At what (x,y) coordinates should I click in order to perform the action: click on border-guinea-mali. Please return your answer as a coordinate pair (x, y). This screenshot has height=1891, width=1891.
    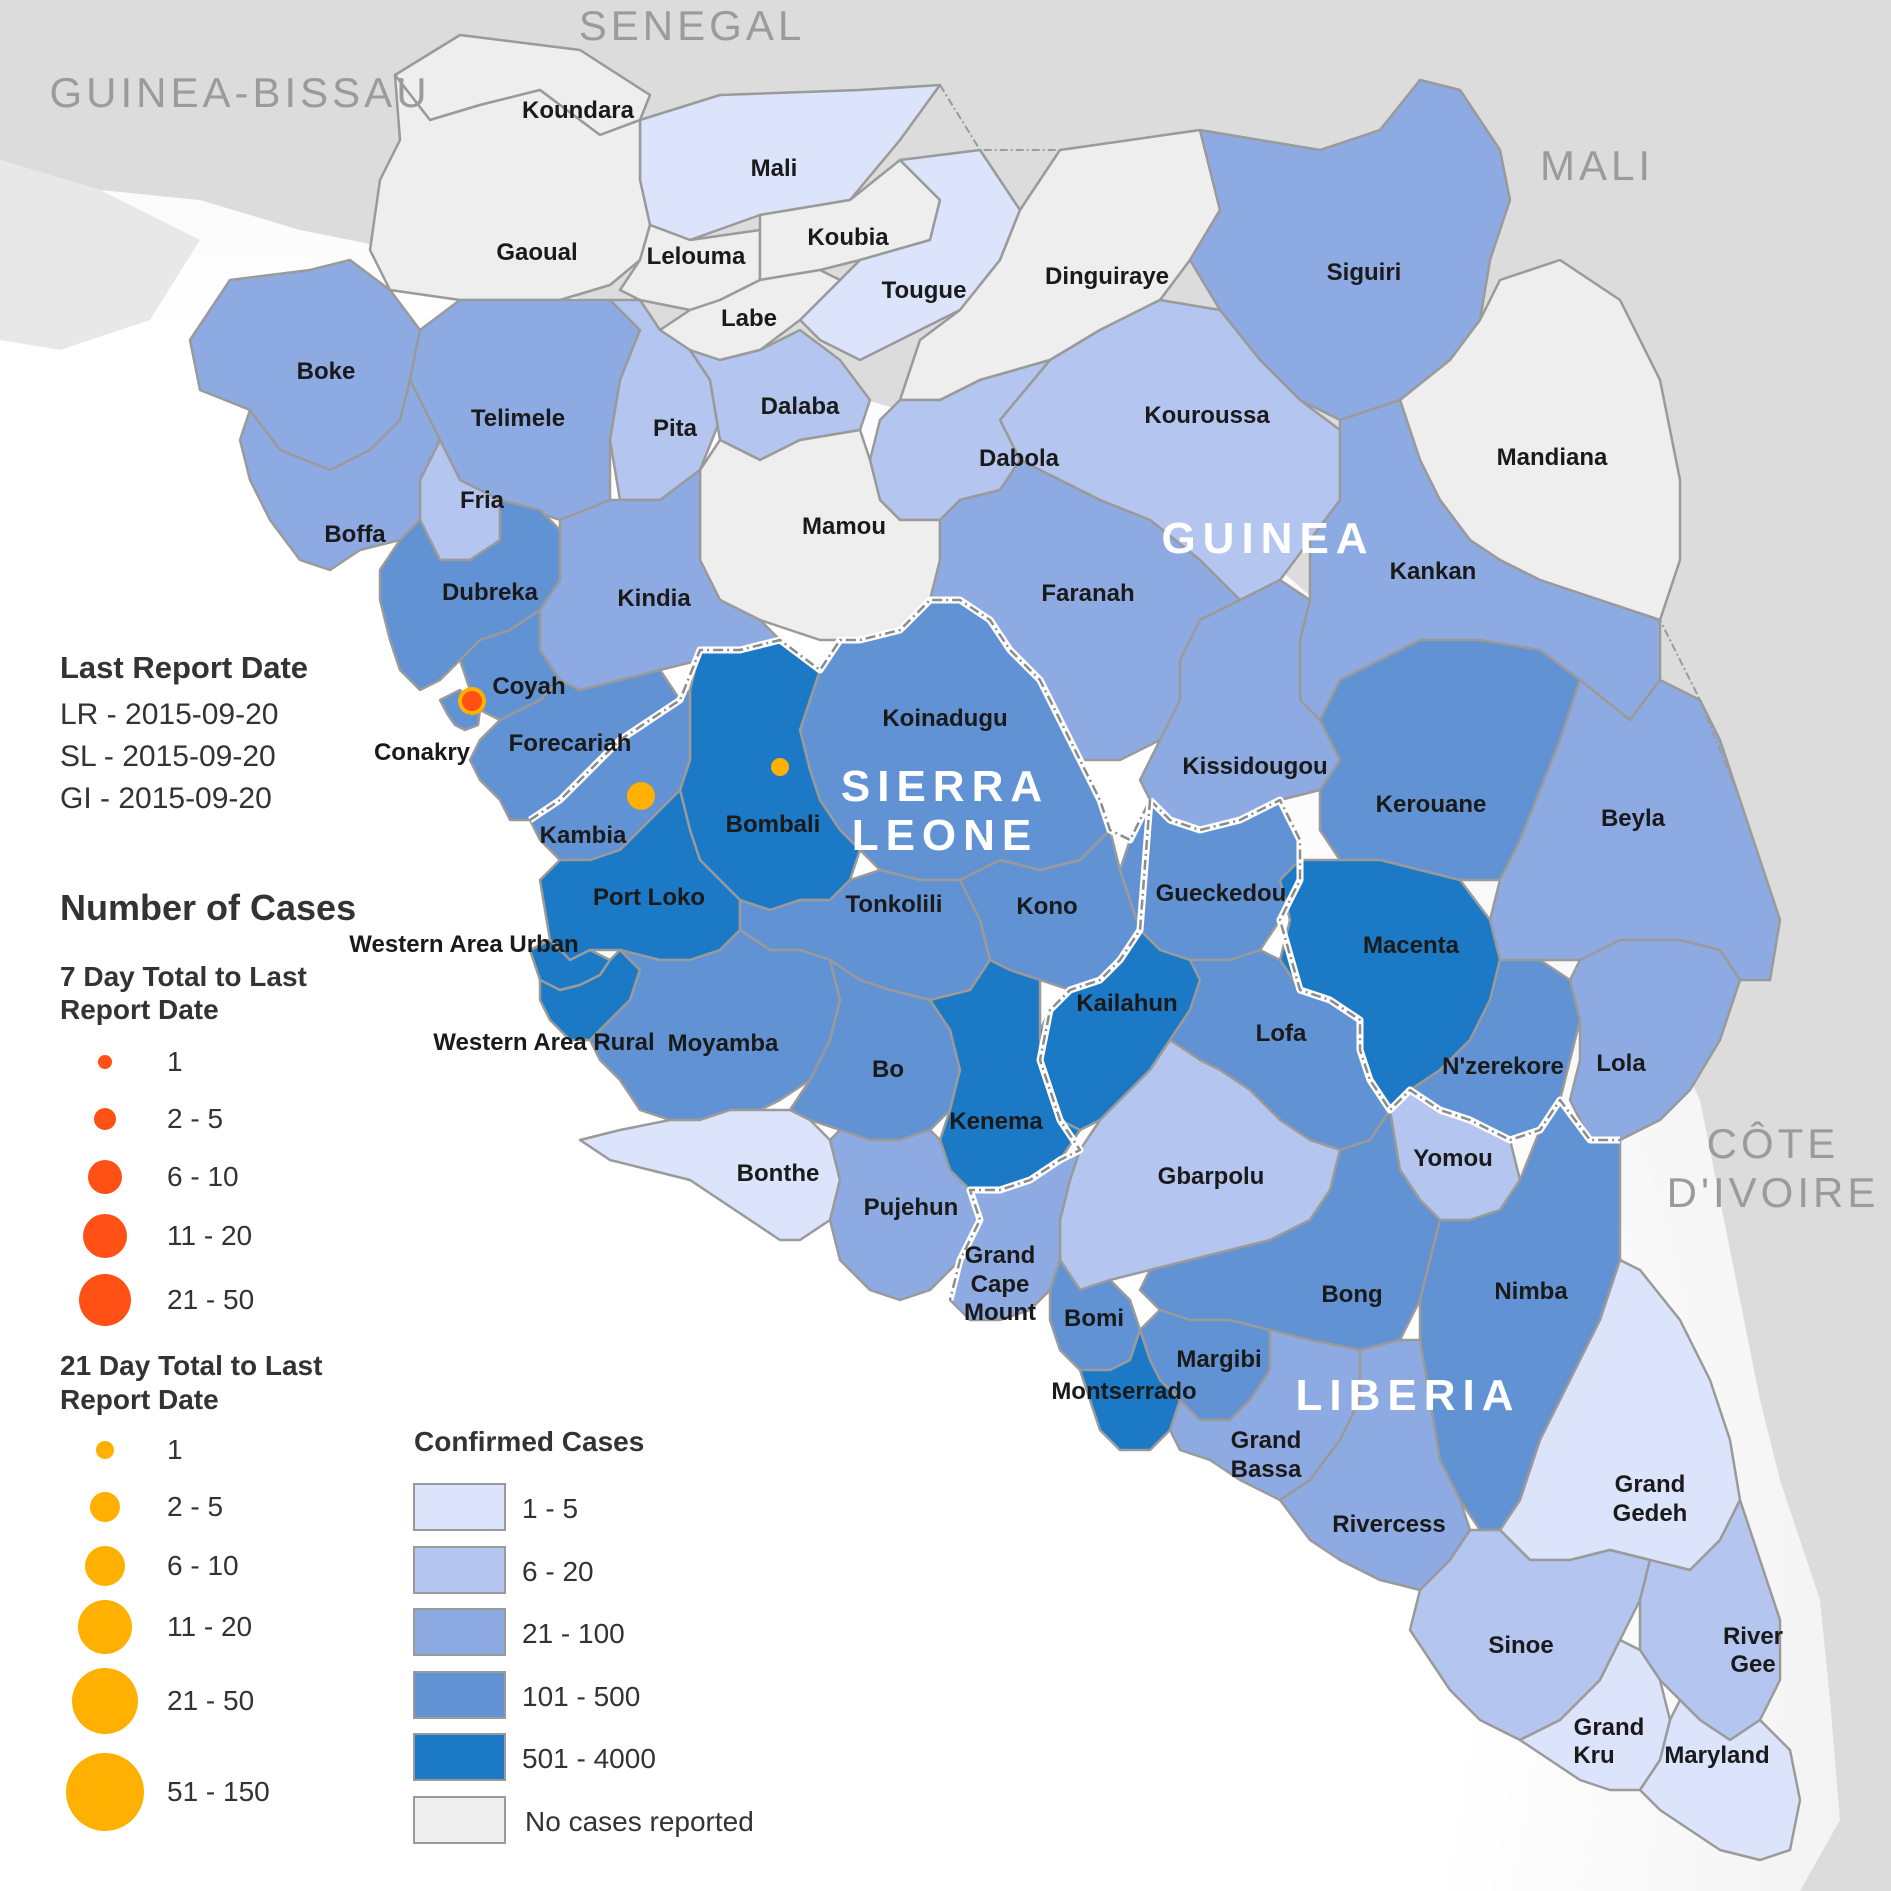
    Looking at the image, I should click on (1200, 115).